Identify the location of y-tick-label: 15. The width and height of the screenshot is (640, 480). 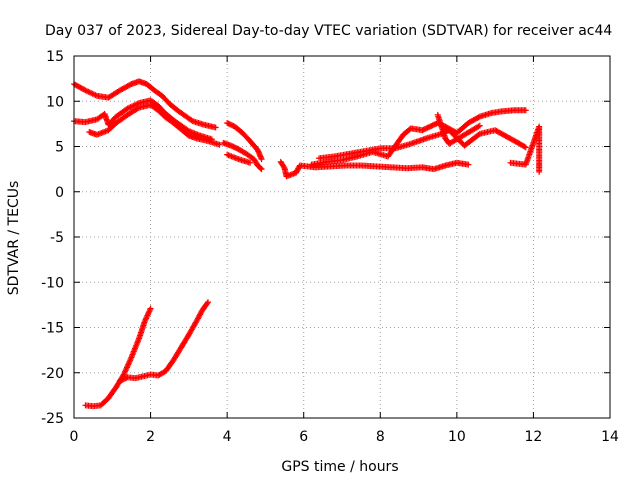
(55, 57).